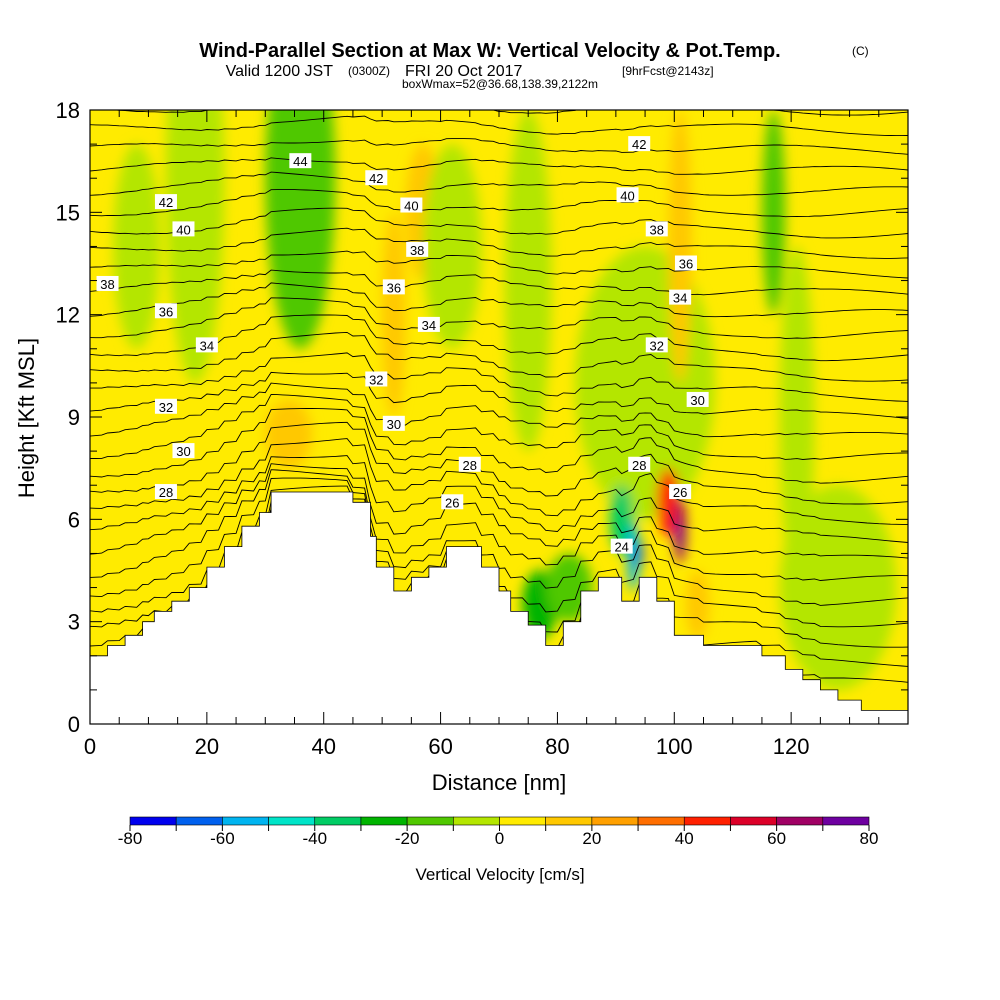 Image resolution: width=1000 pixels, height=1000 pixels. I want to click on y-tick-label: 18, so click(68, 110).